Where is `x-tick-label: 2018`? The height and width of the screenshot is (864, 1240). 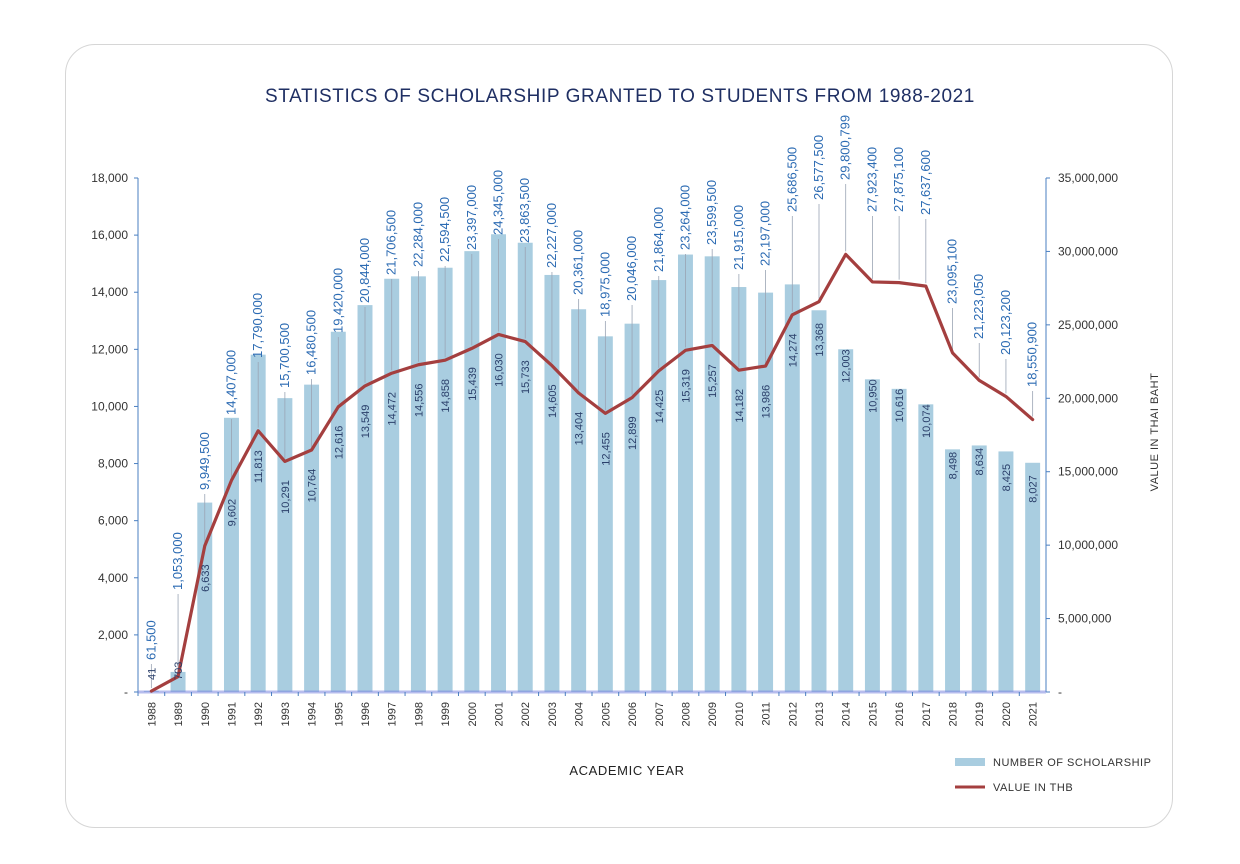 x-tick-label: 2018 is located at coordinates (954, 714).